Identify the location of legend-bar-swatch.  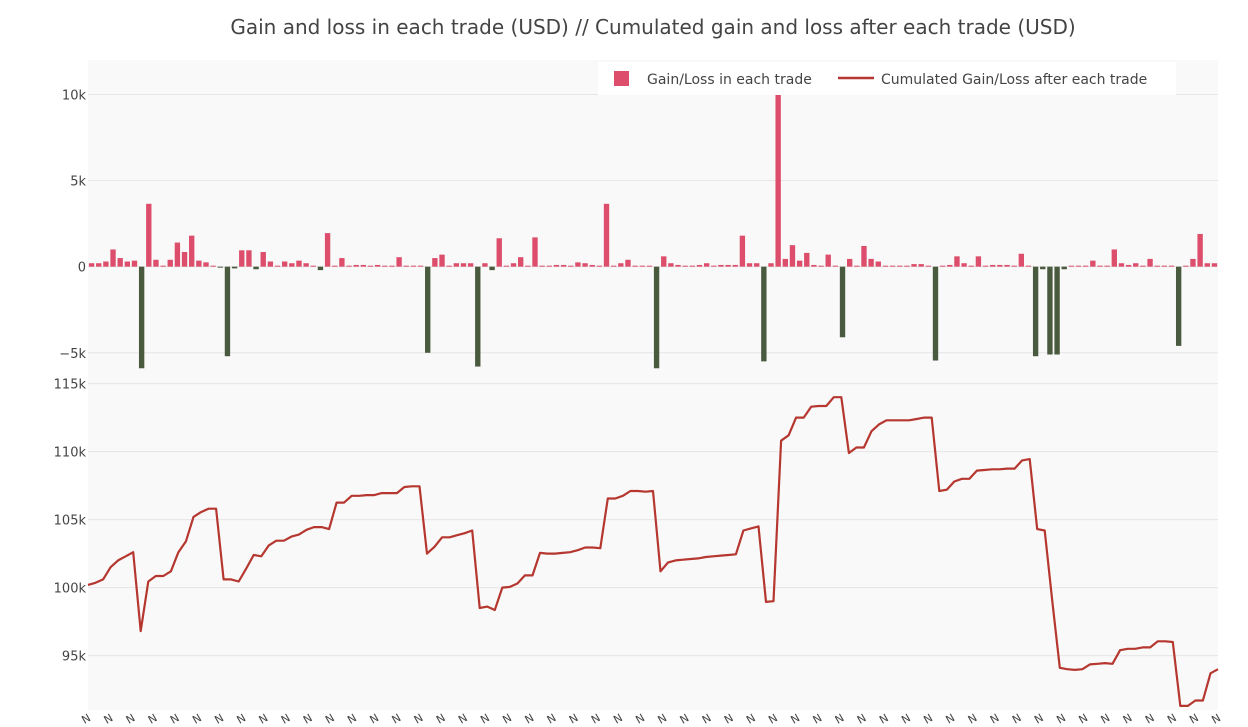
(621, 78).